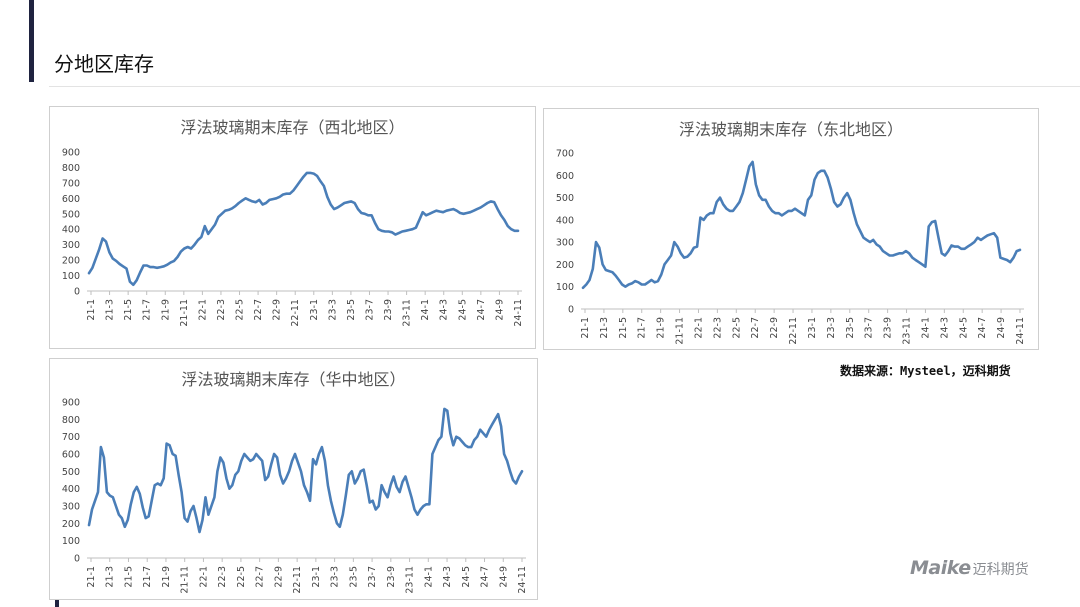  Describe the element at coordinates (372, 577) in the screenshot. I see `x-tick-label: 23-7` at that location.